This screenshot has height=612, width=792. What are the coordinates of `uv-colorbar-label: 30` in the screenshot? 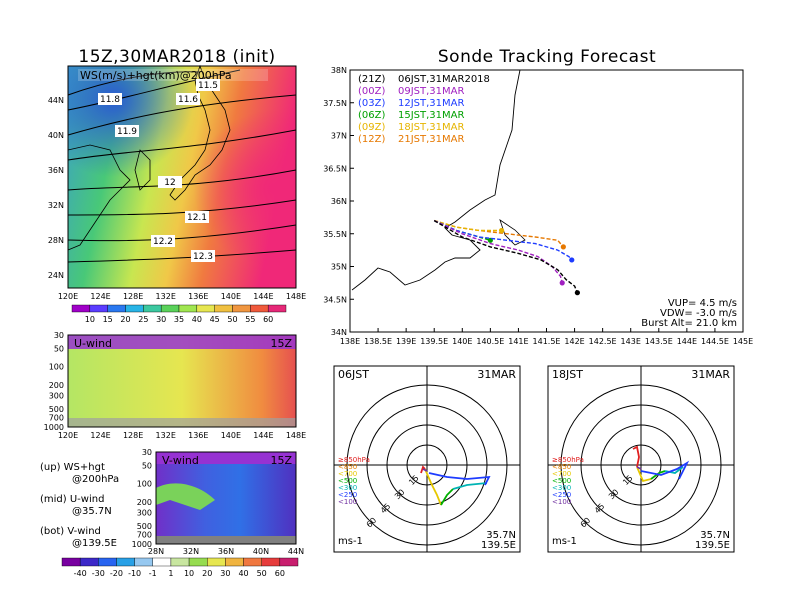 It's located at (225, 573).